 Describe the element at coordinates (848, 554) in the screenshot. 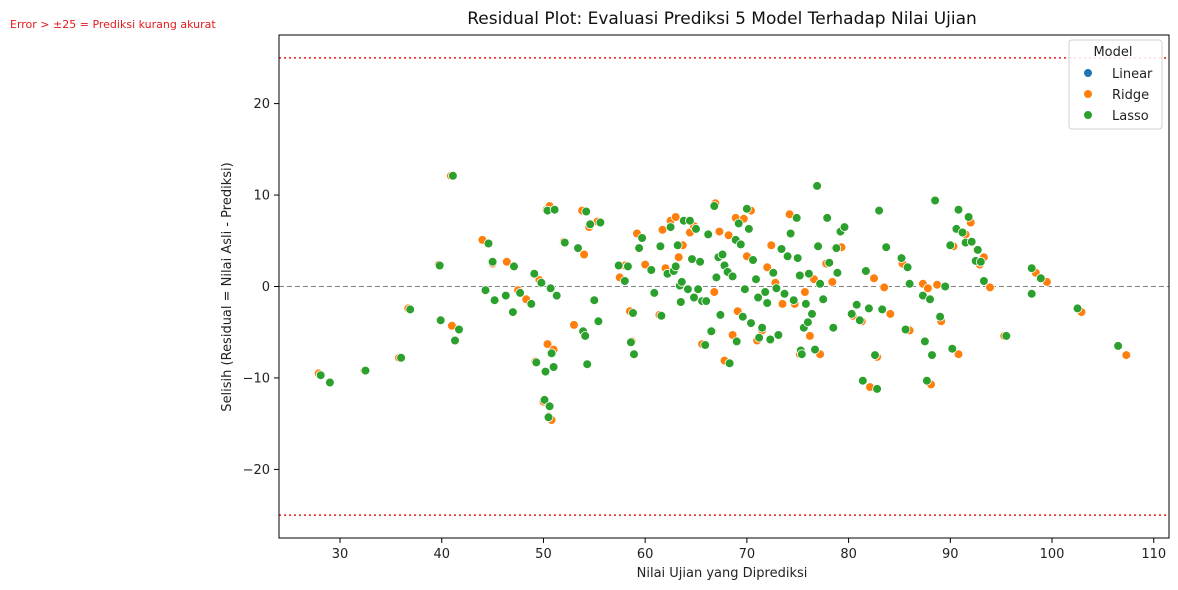

I see `x-tick-label: 80` at that location.